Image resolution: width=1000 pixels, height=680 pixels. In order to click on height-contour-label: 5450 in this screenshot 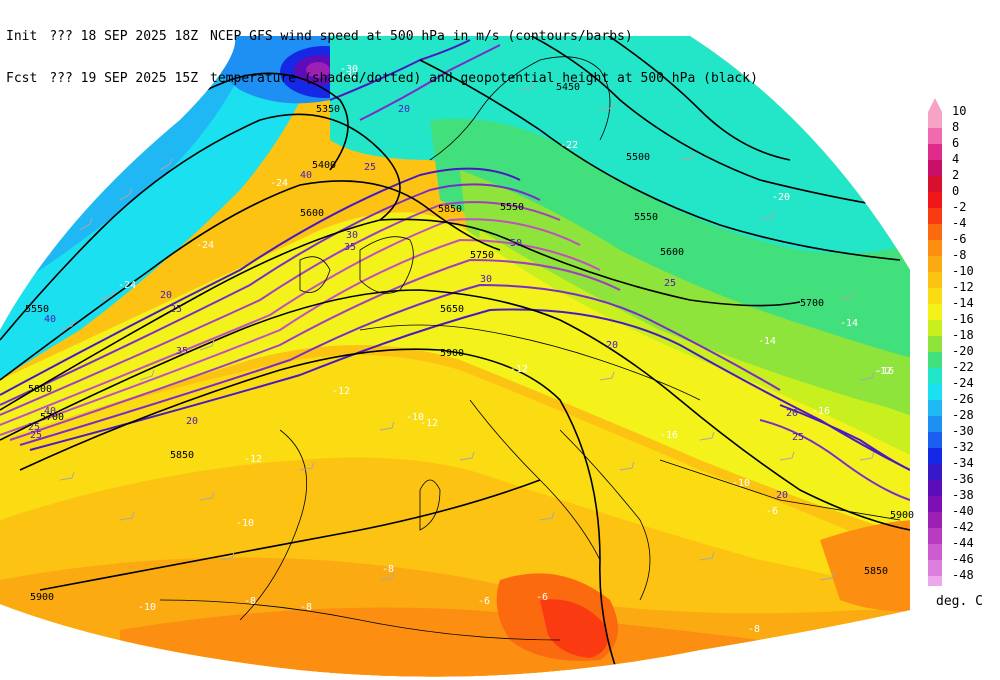, I will do `click(568, 87)`.